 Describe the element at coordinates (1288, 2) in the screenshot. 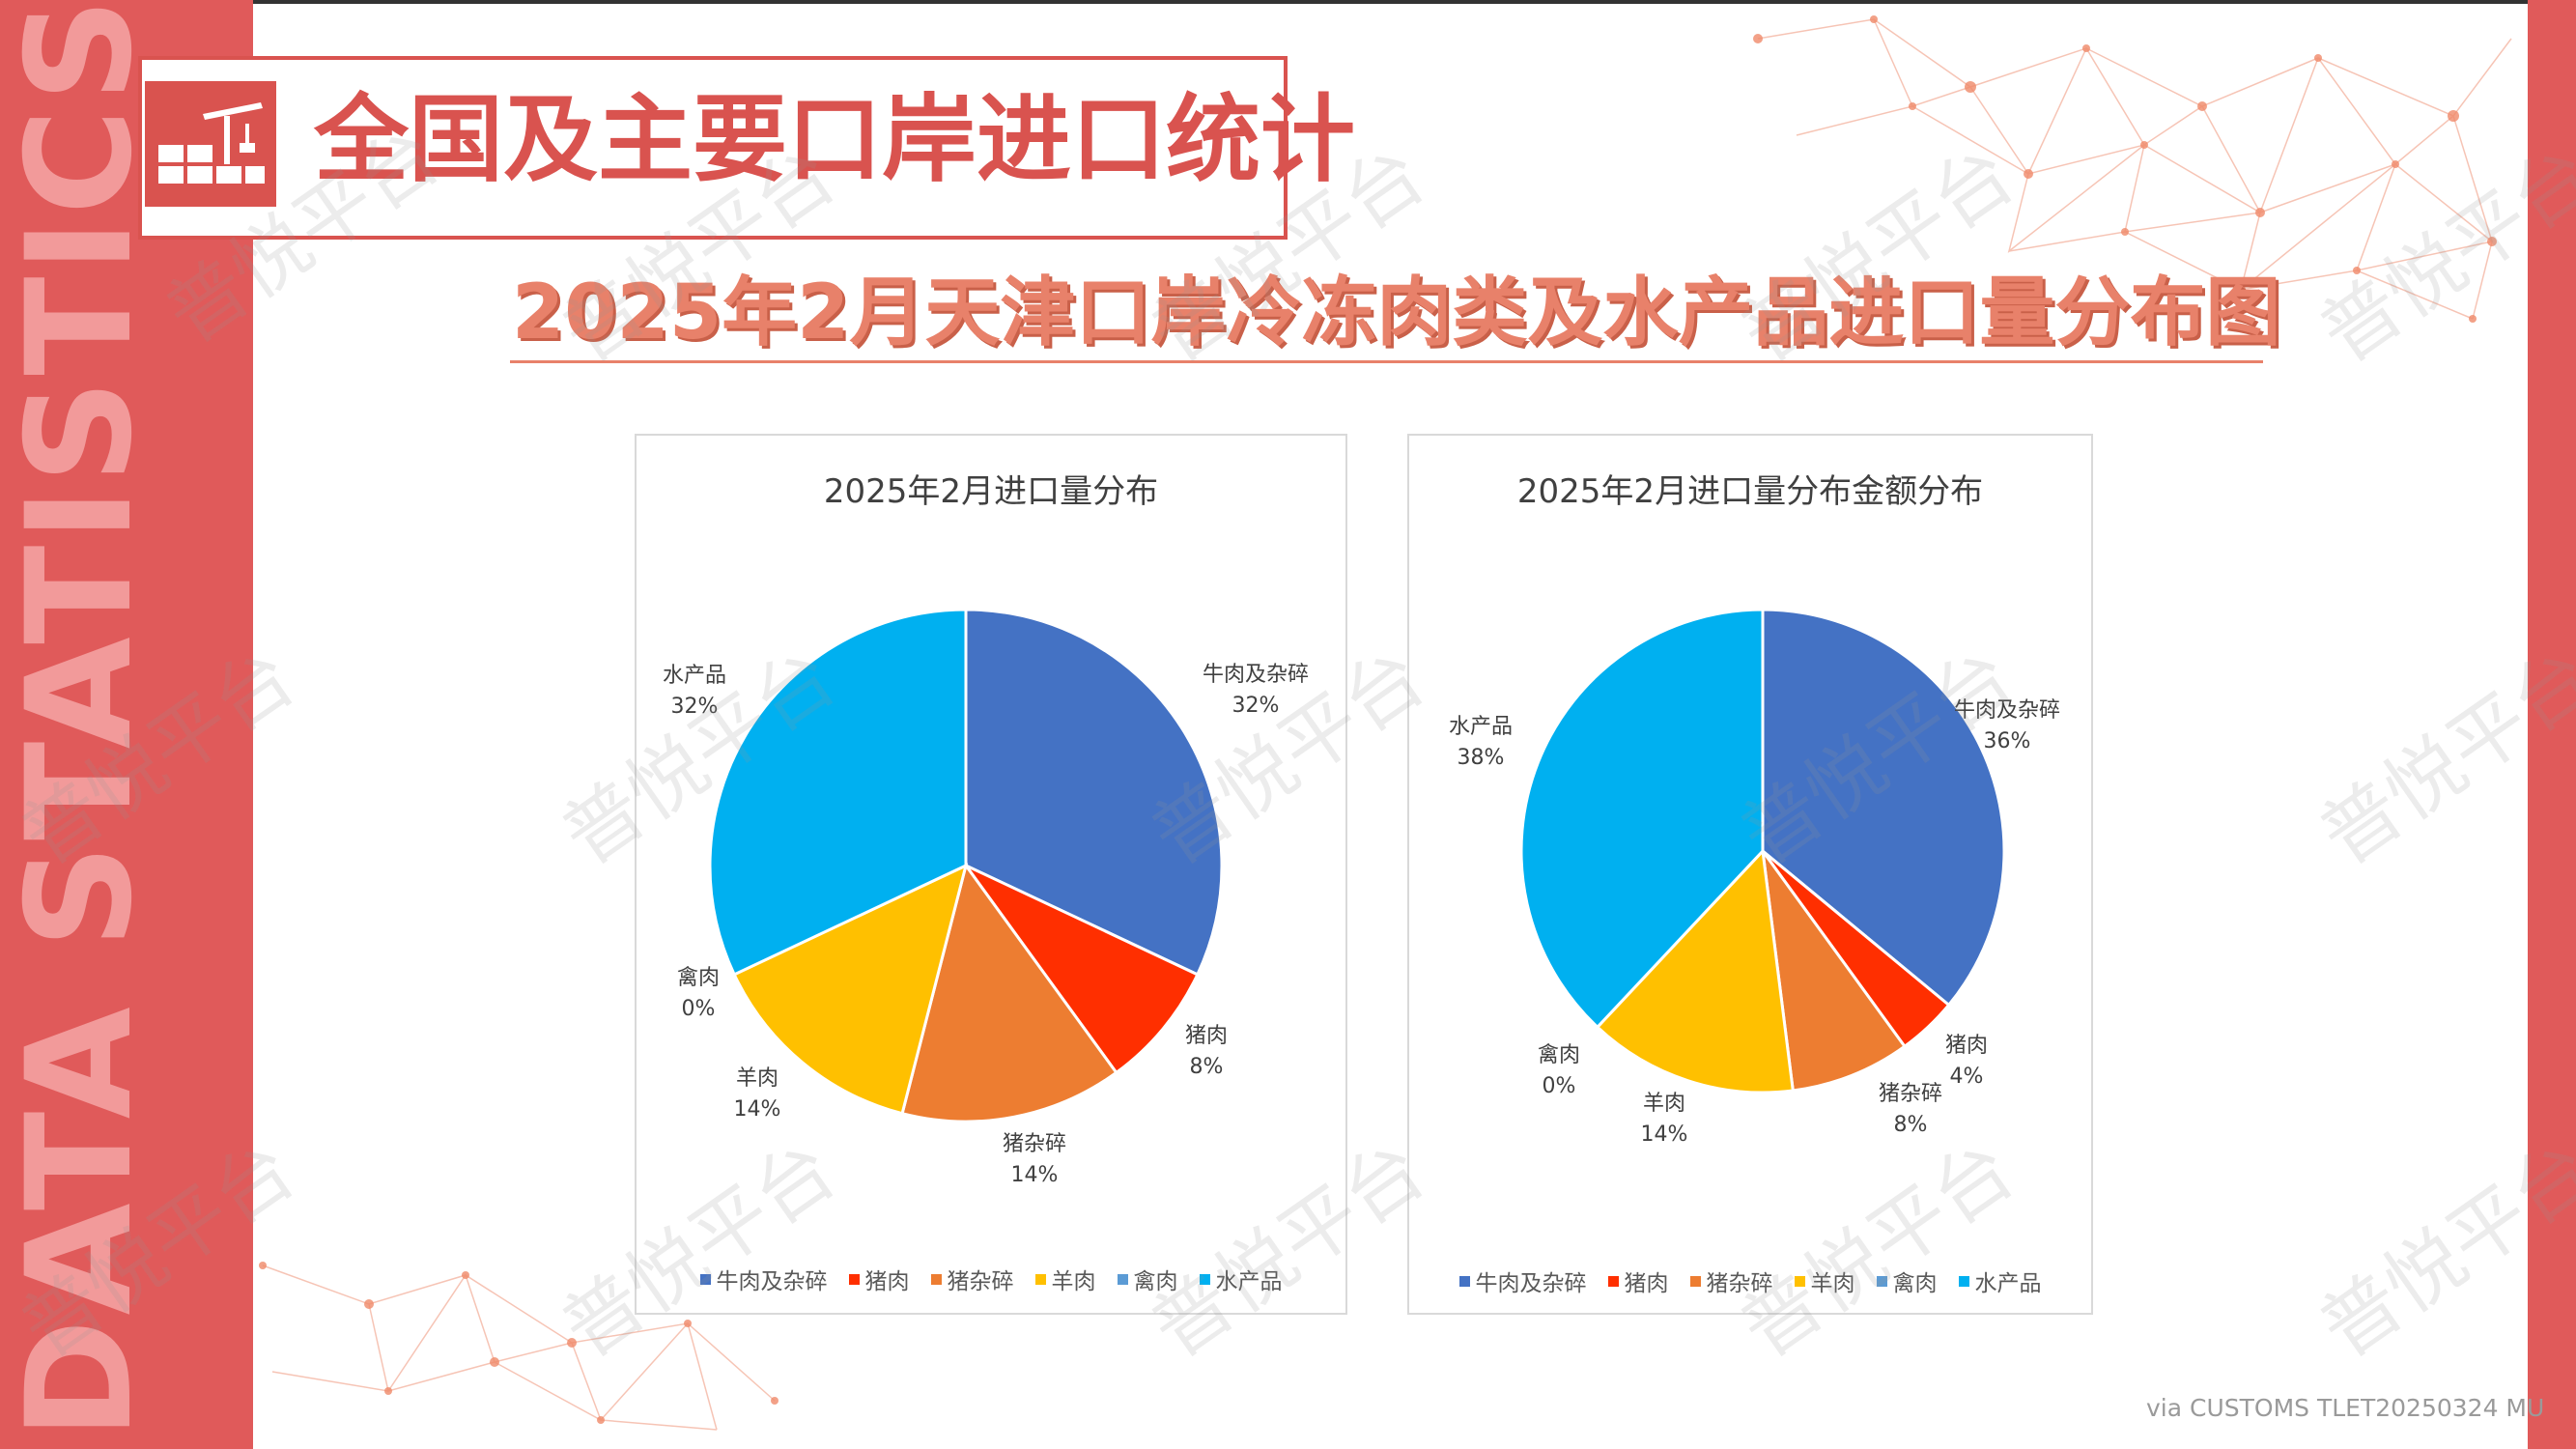

I see `top-border` at that location.